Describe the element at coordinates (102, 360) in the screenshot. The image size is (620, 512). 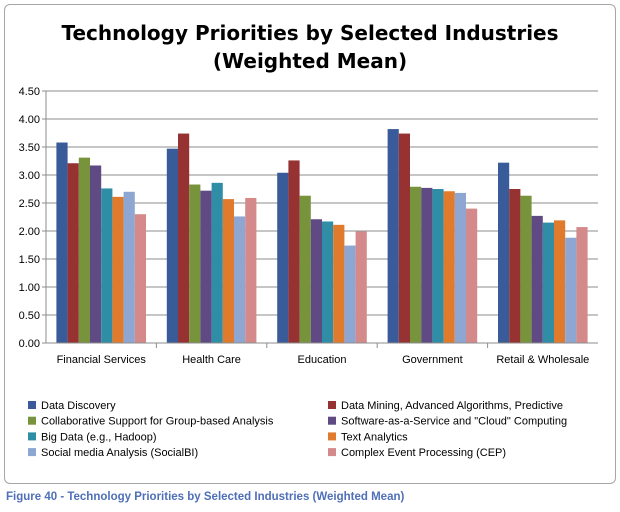
I see `x-tick-label: Financial Services` at that location.